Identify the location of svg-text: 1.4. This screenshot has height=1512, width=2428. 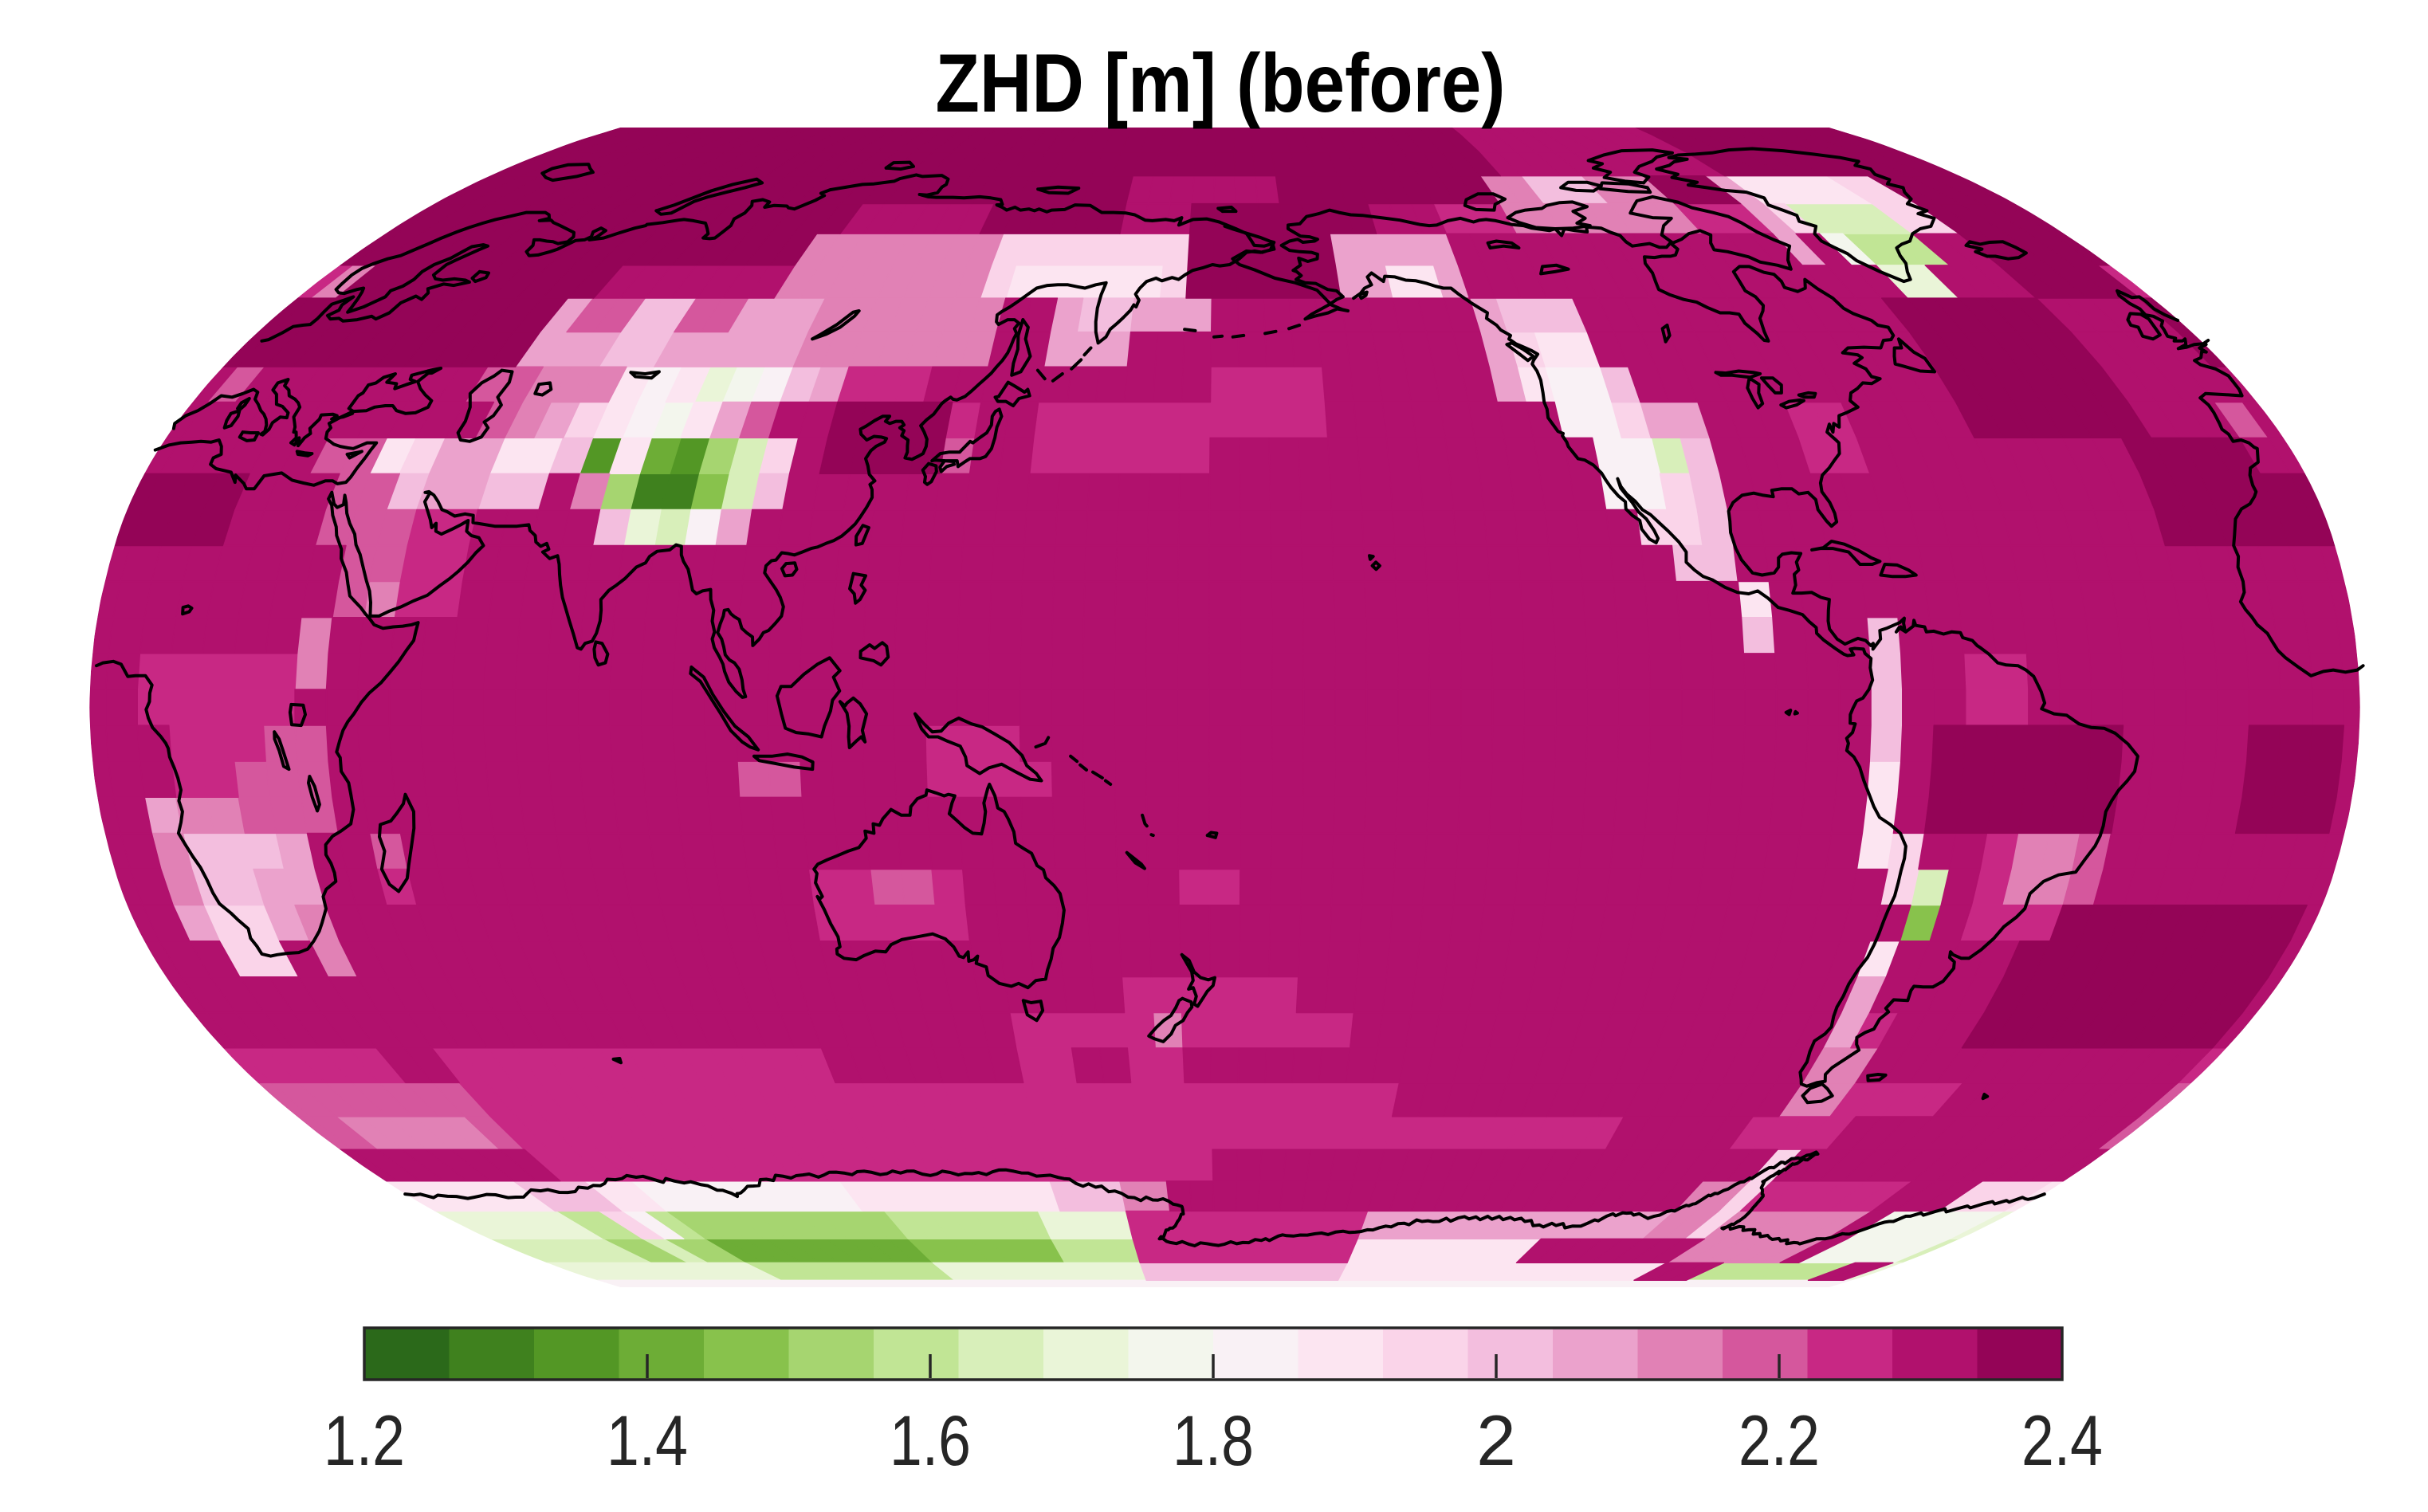
(647, 1440).